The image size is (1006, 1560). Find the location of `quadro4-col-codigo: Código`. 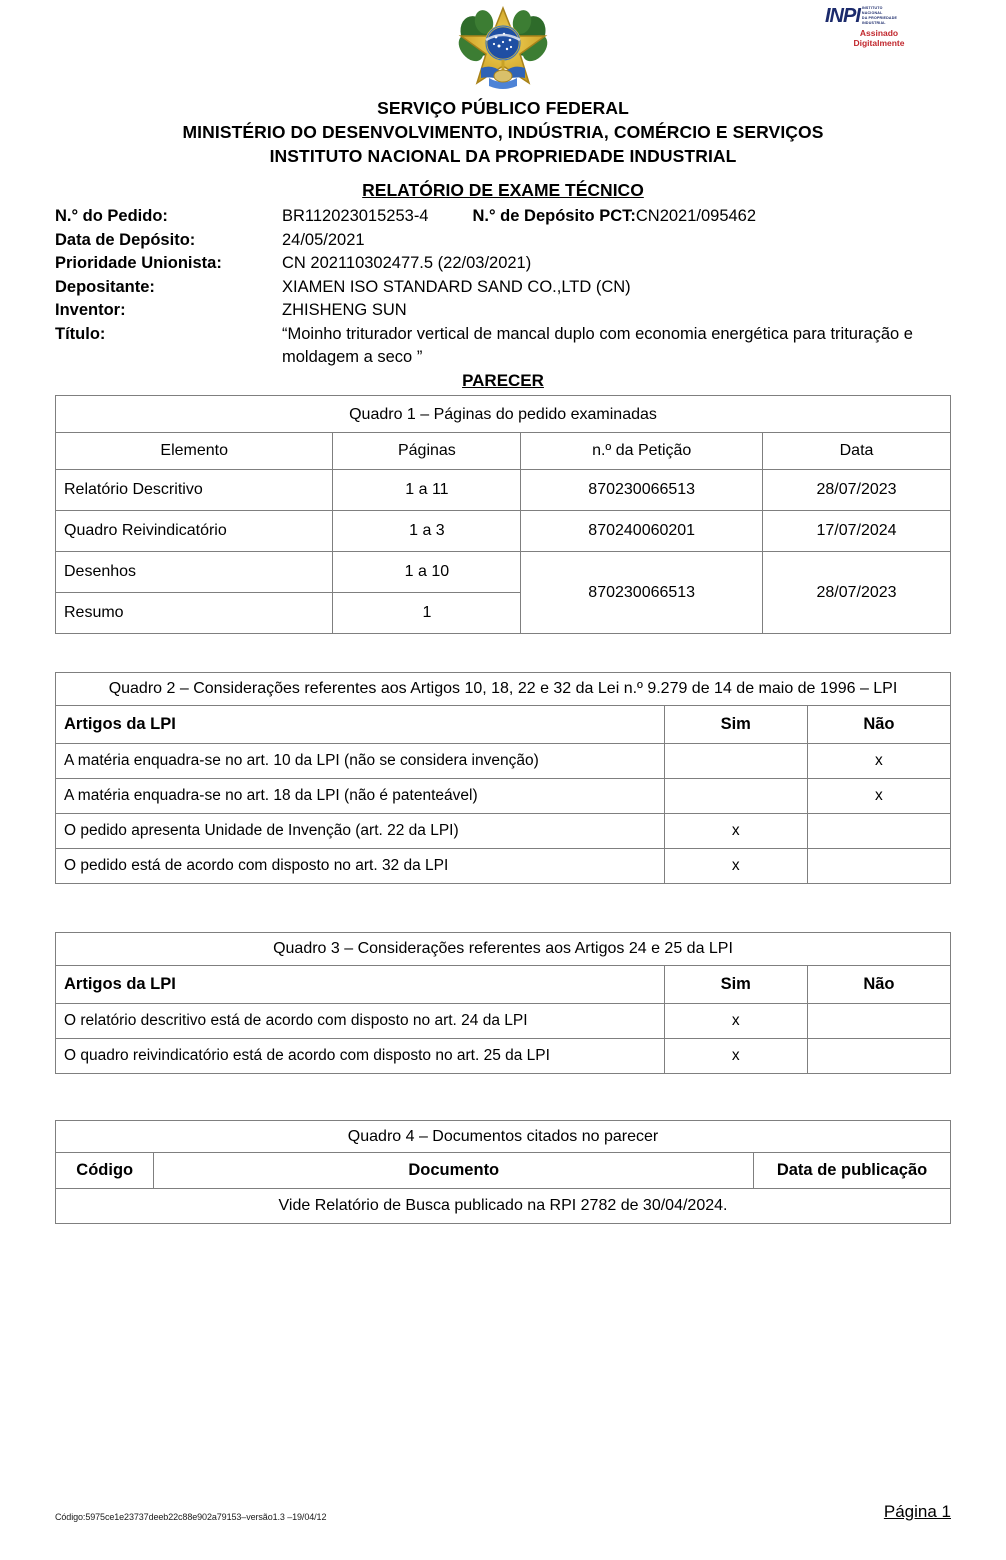

quadro4-col-codigo: Código is located at coordinates (104, 1171).